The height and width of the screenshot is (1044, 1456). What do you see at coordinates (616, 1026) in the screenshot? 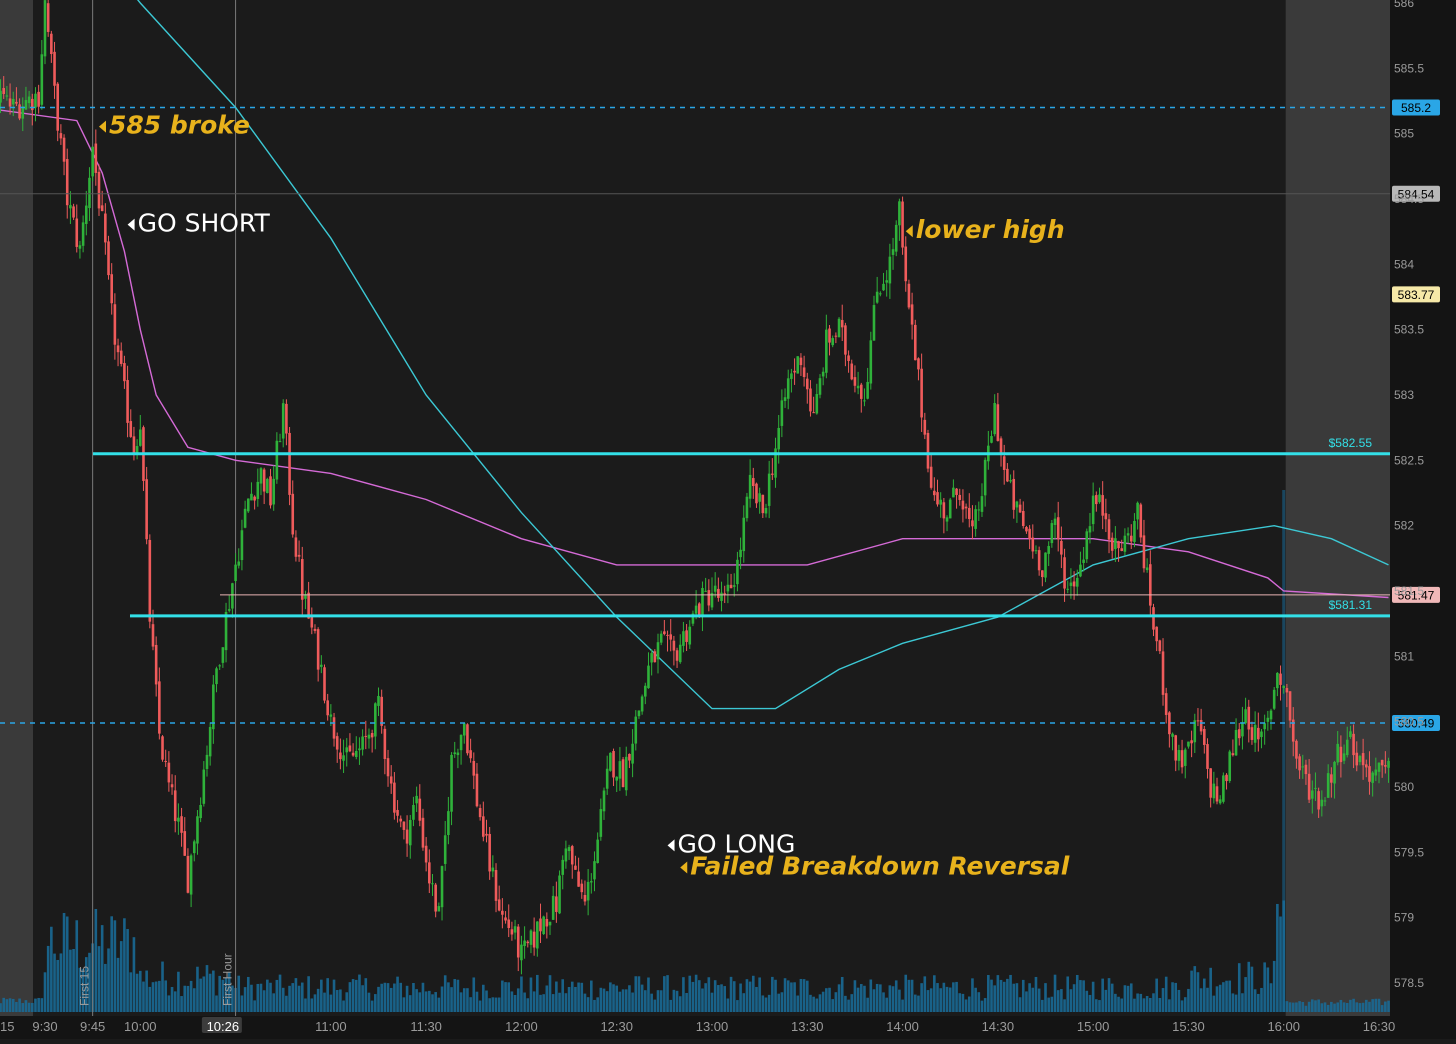
I see `x-tick-label: 12:30` at bounding box center [616, 1026].